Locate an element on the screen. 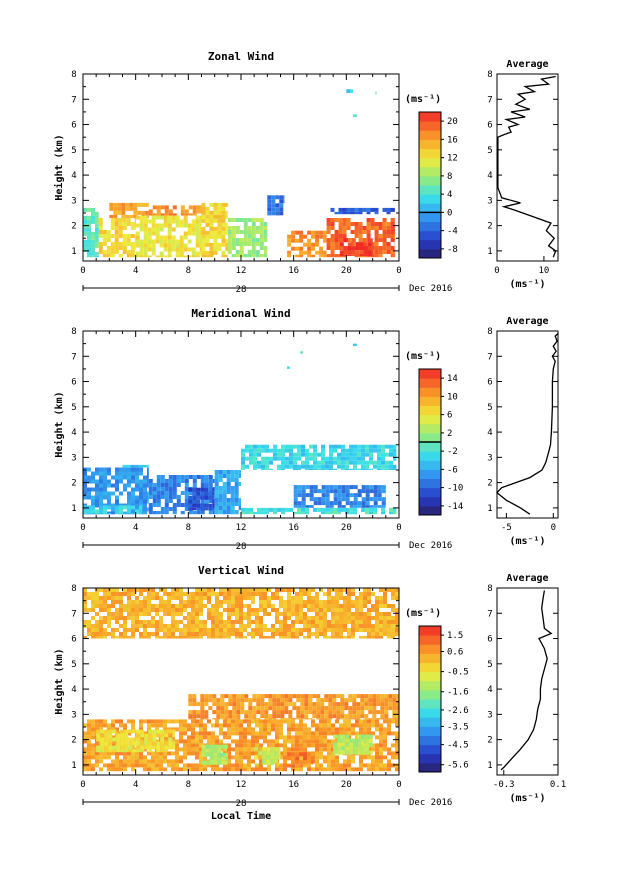 The image size is (618, 873). average-y-tick-label: 7 is located at coordinates (489, 614).